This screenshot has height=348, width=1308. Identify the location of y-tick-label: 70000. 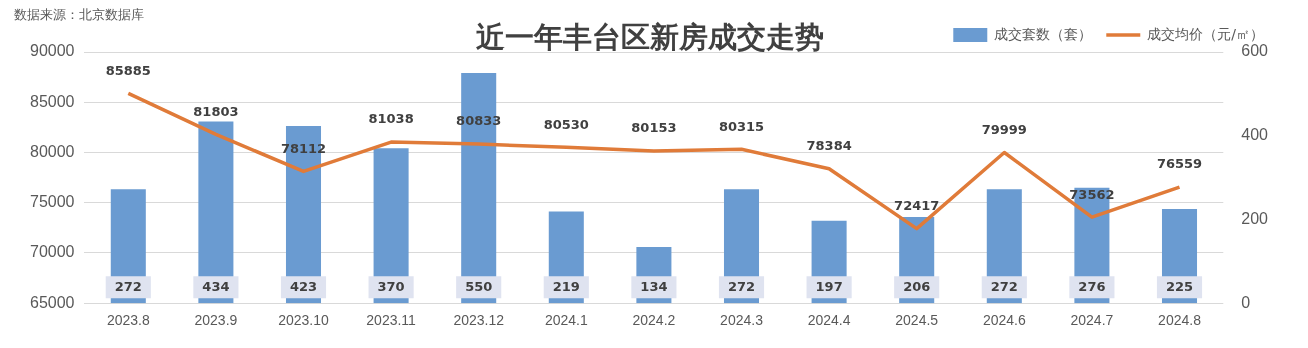
(52, 252).